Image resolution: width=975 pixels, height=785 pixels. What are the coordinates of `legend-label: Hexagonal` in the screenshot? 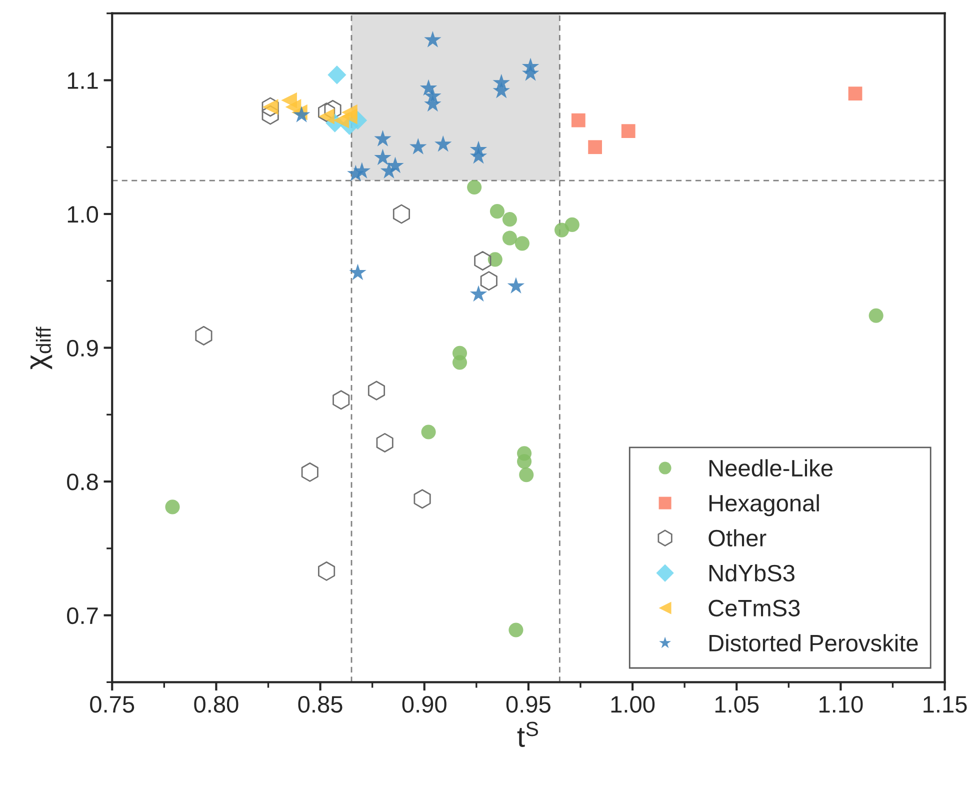 It's located at (764, 505).